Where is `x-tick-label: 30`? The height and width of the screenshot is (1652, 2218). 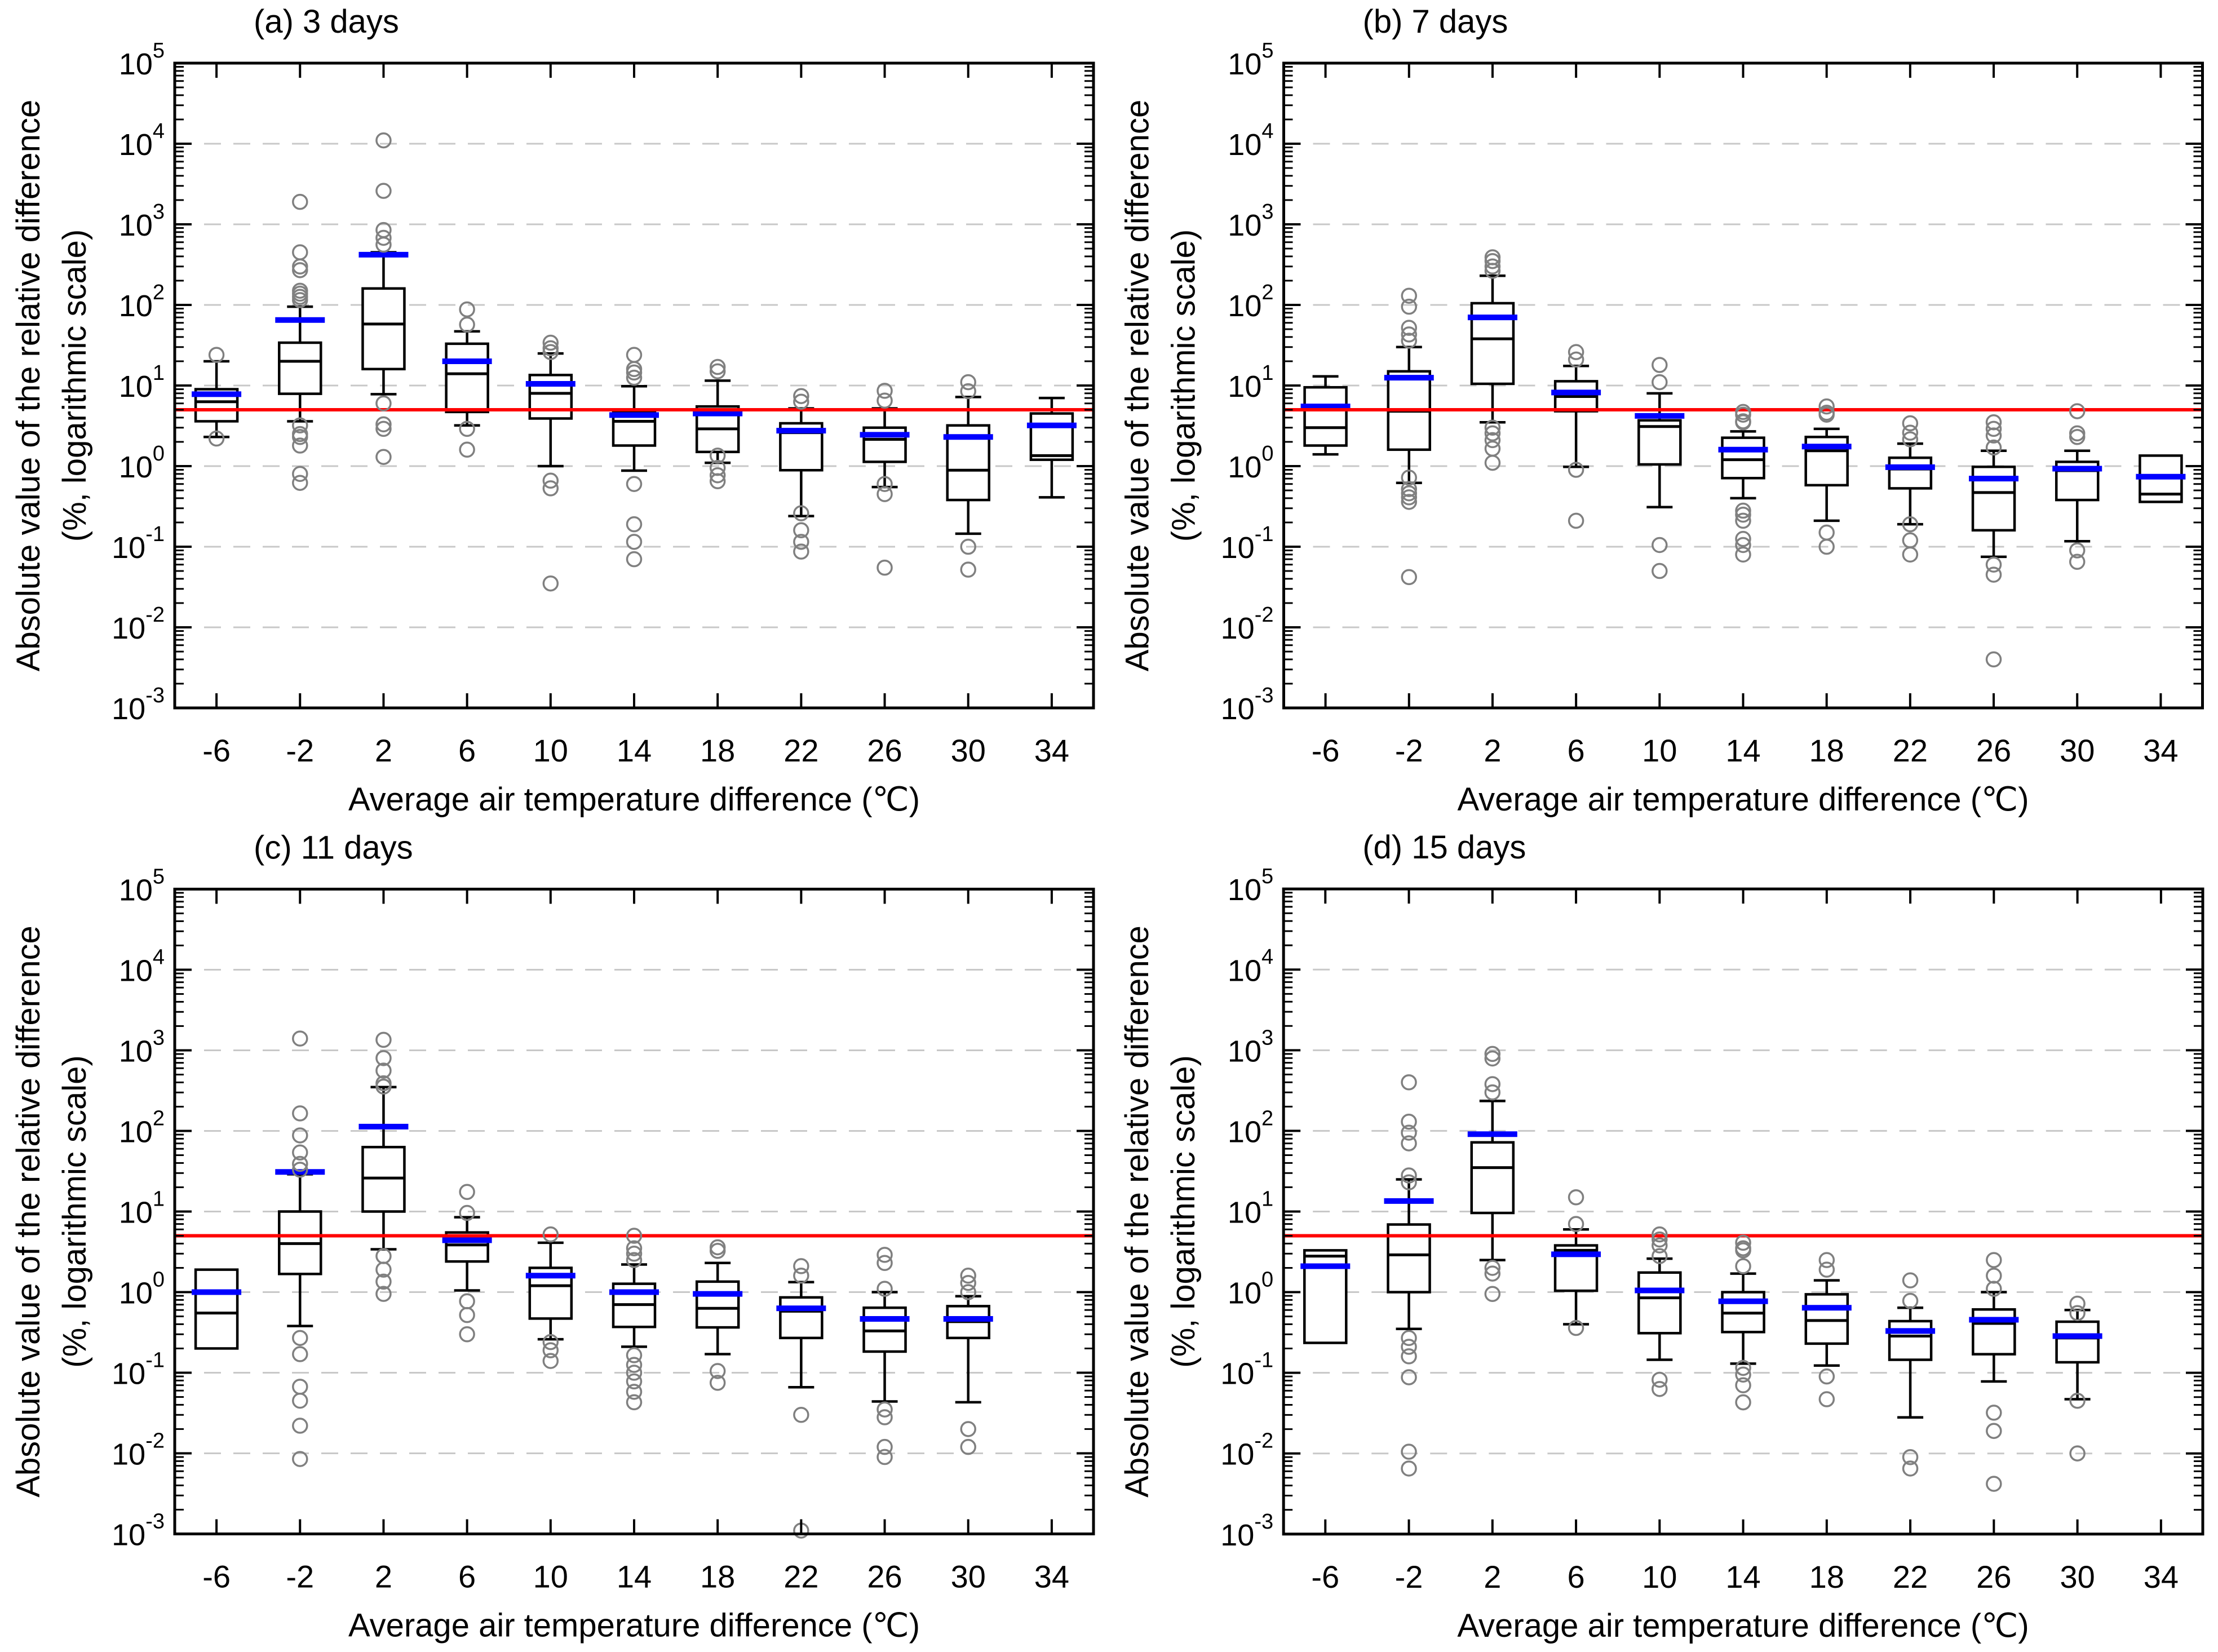
x-tick-label: 30 is located at coordinates (968, 750).